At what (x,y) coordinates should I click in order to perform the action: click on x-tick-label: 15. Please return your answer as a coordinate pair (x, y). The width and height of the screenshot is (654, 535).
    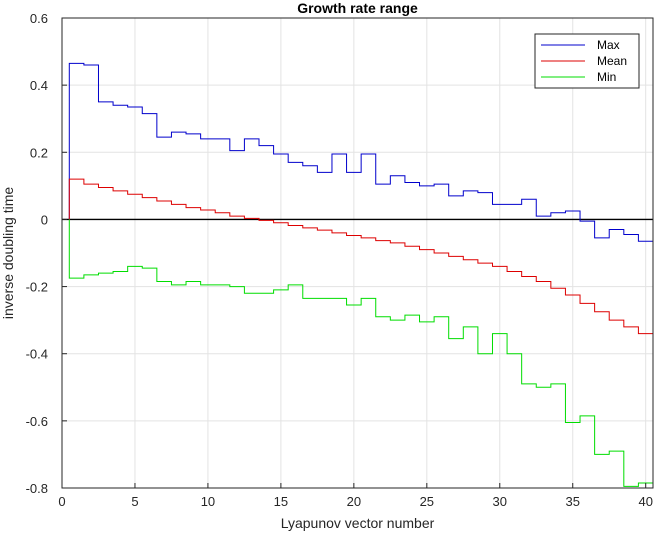
    Looking at the image, I should click on (281, 501).